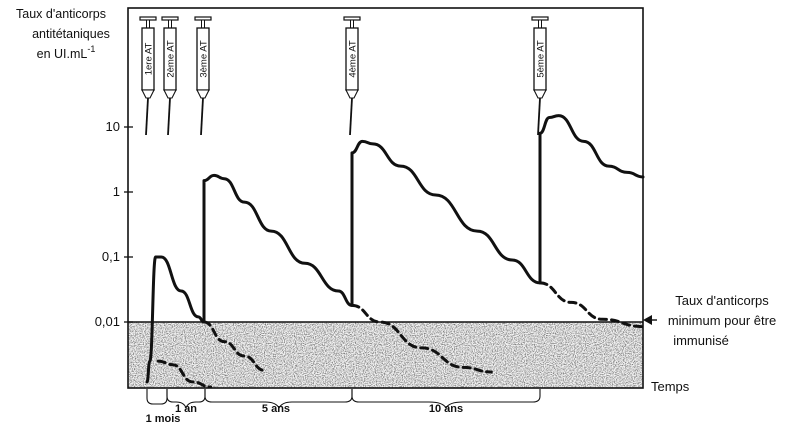  Describe the element at coordinates (276, 409) in the screenshot. I see `interval-label-5-ans: 5 ans` at that location.